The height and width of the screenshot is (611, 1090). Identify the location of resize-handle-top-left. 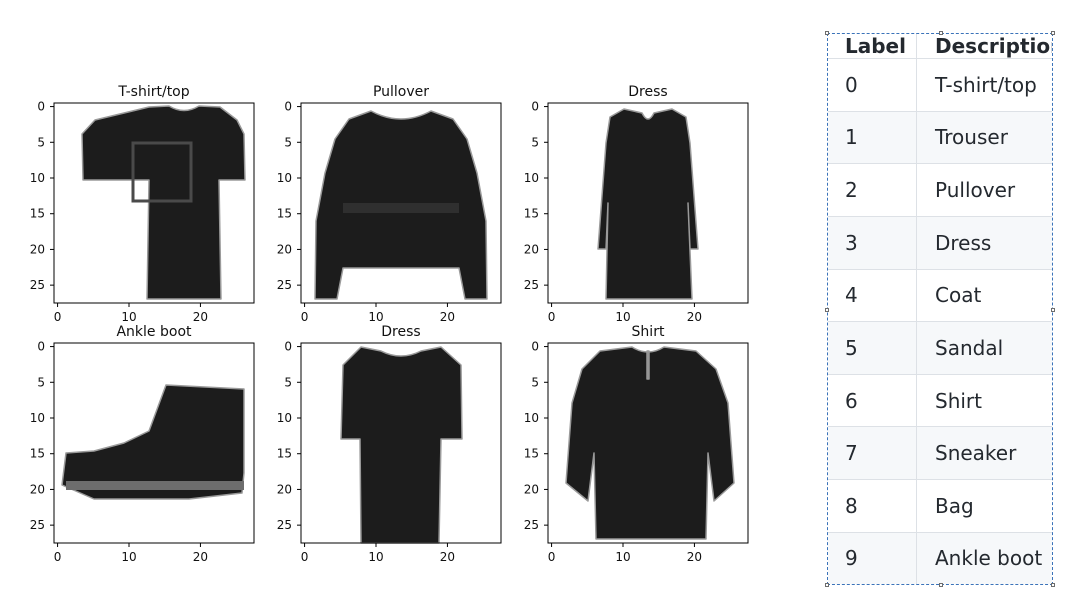
(827, 33).